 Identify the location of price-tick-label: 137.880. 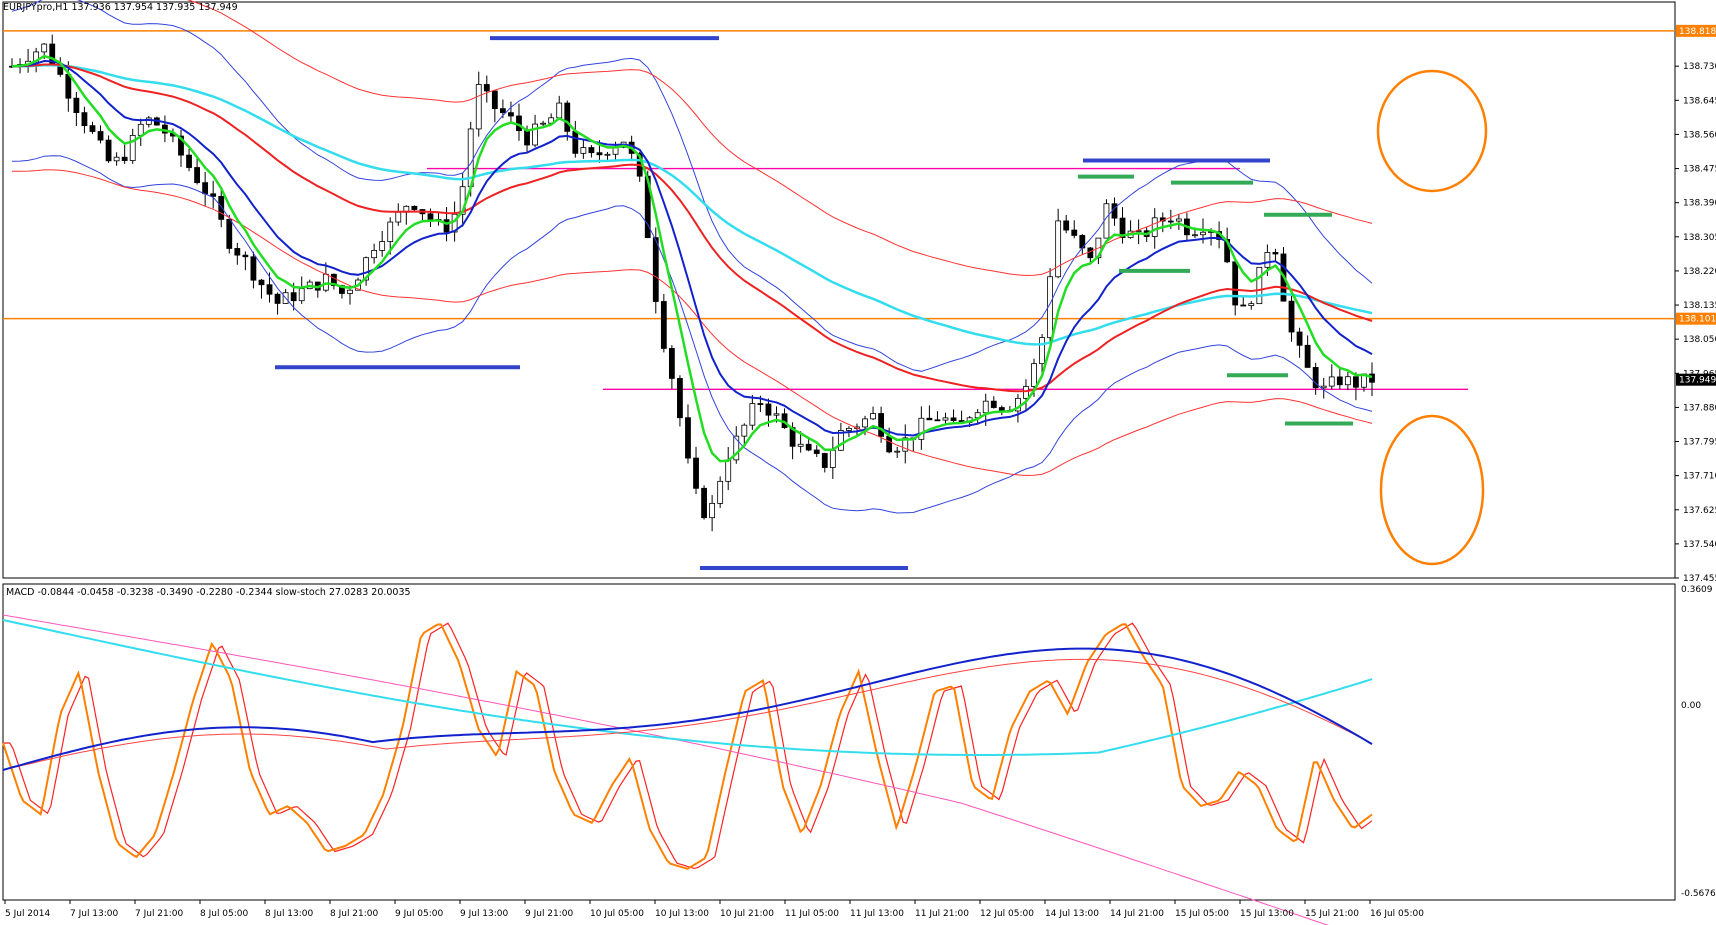
(1699, 408).